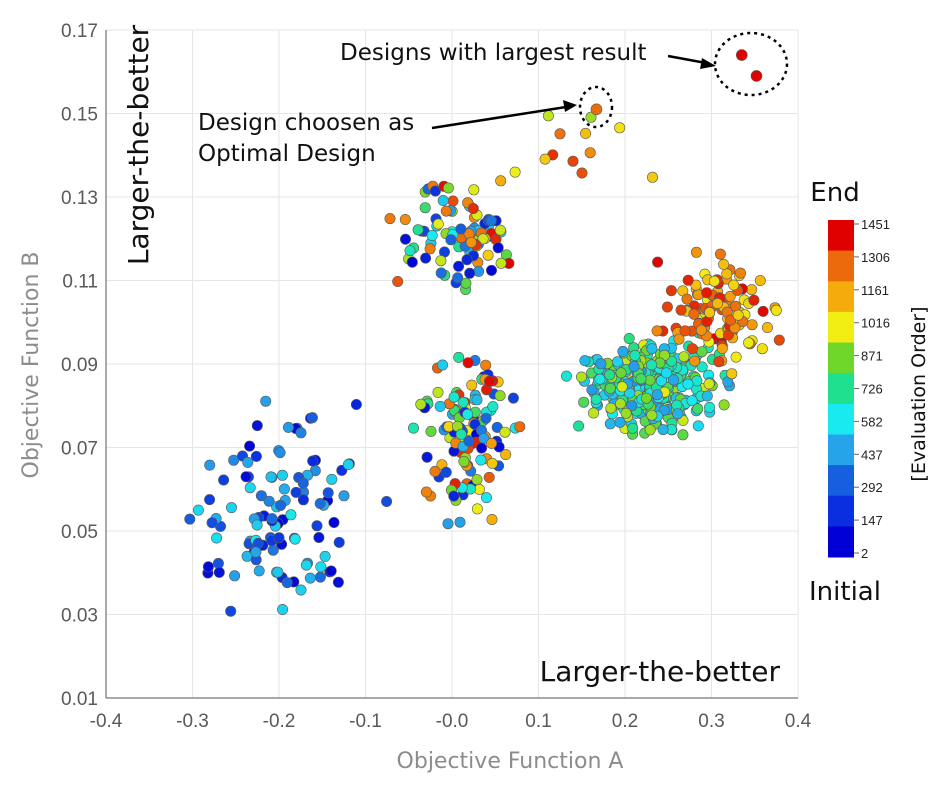 This screenshot has height=792, width=945. Describe the element at coordinates (138, 144) in the screenshot. I see `annotation-top-left: Larger-the-better` at that location.